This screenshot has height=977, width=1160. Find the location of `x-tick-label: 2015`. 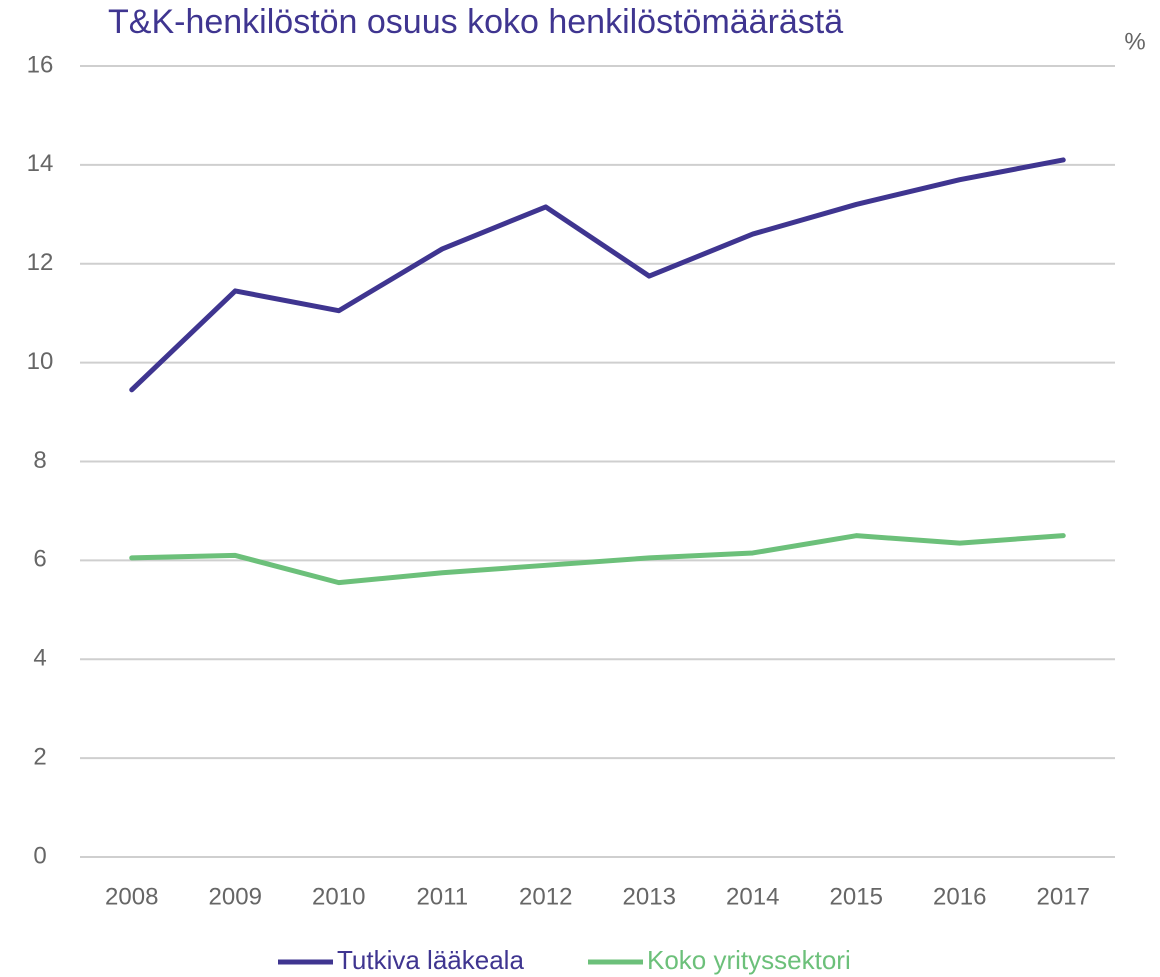

x-tick-label: 2015 is located at coordinates (856, 896).